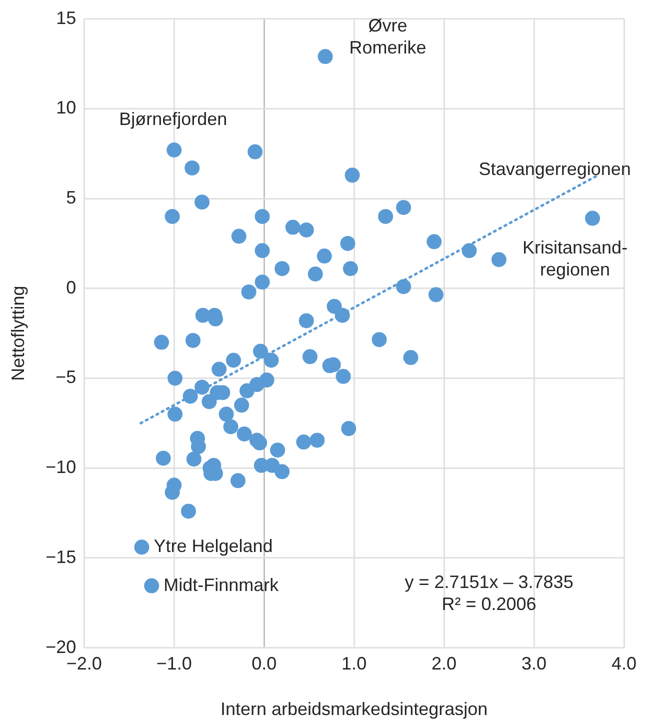 This screenshot has height=725, width=654. Describe the element at coordinates (444, 664) in the screenshot. I see `x-tick-label: 2.0` at that location.